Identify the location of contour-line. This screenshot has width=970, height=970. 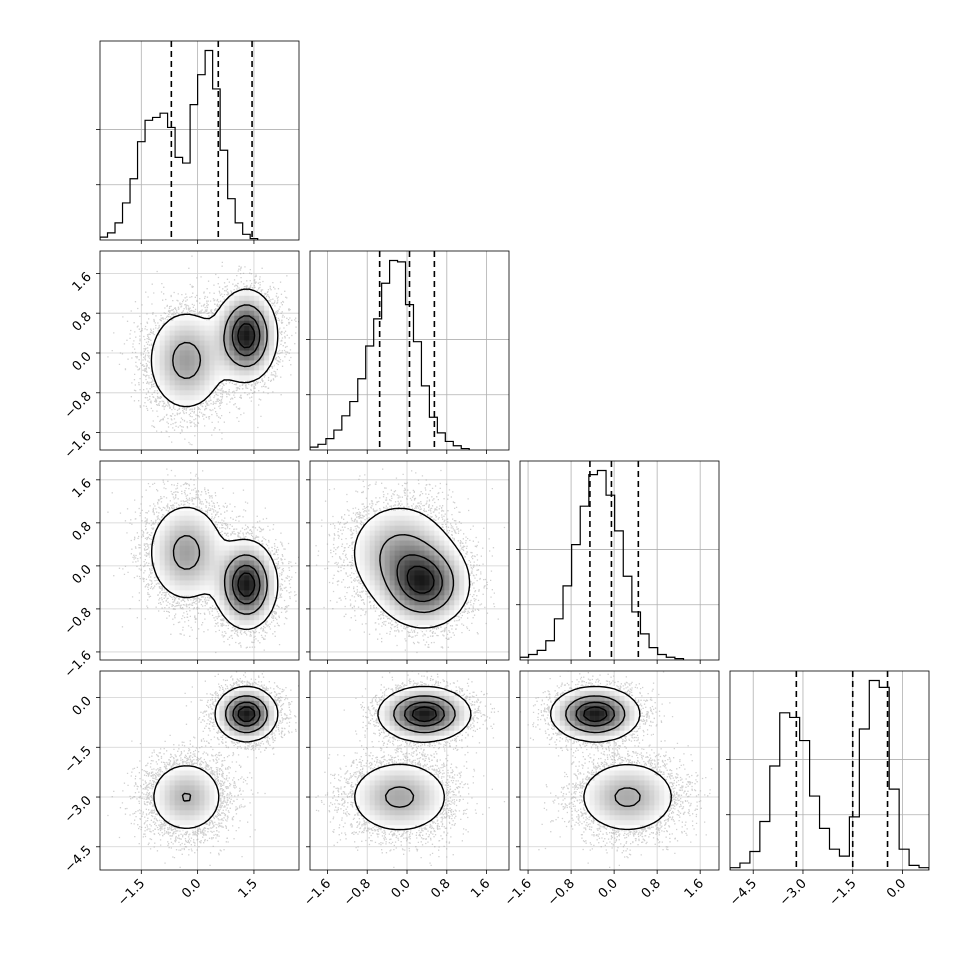
(424, 714).